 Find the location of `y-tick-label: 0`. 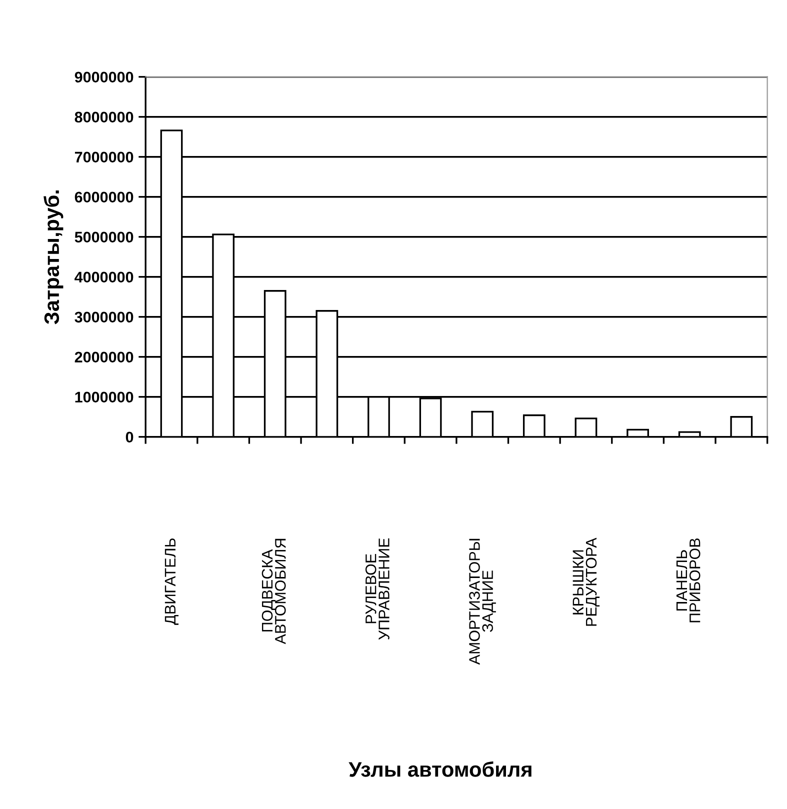

y-tick-label: 0 is located at coordinates (130, 437).